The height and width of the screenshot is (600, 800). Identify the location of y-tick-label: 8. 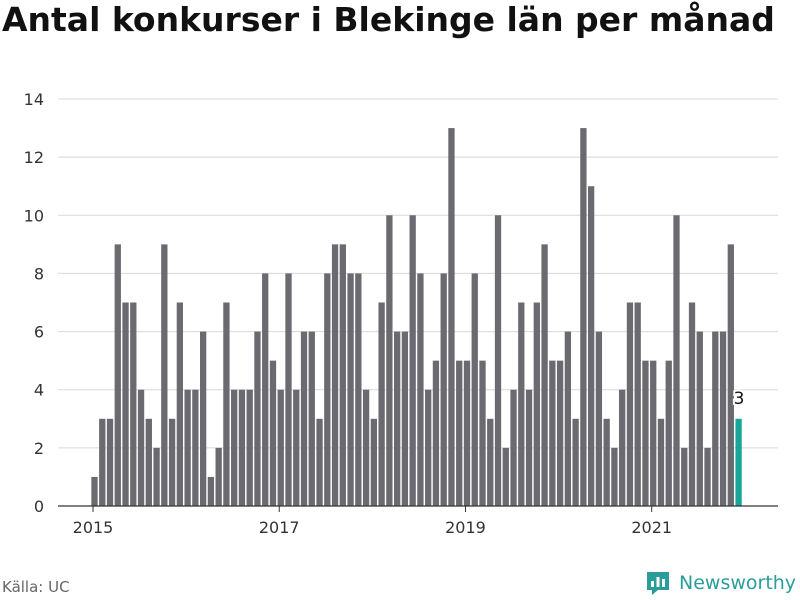
(39, 273).